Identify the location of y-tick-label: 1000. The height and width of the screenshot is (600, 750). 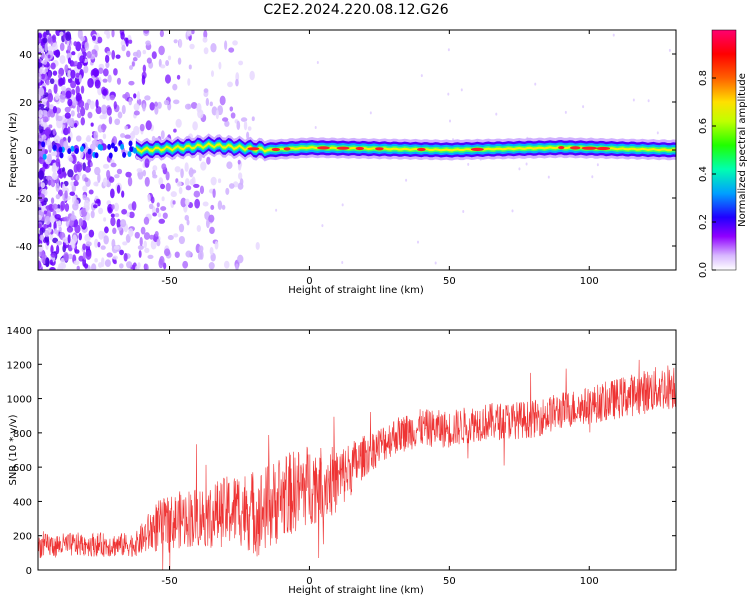
(19, 400).